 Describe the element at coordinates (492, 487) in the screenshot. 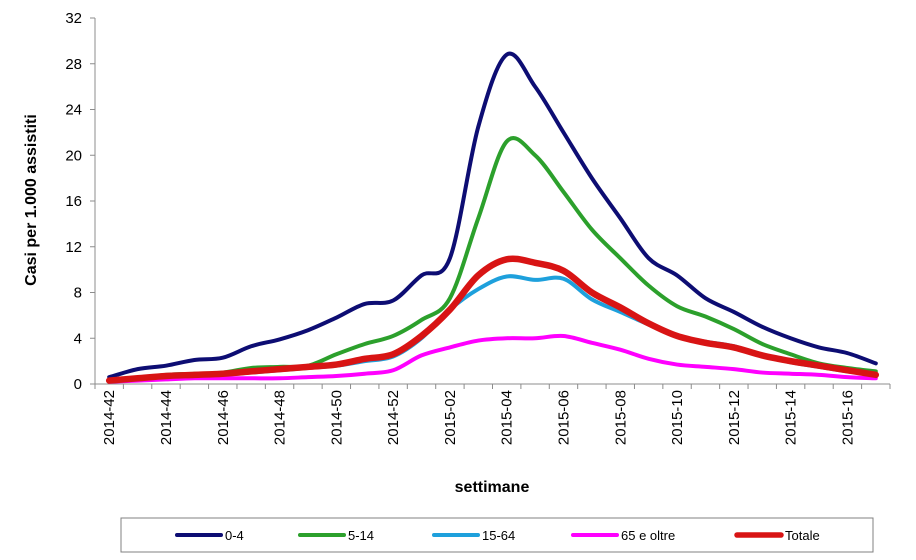

I see `x-axis-title: settimane` at that location.